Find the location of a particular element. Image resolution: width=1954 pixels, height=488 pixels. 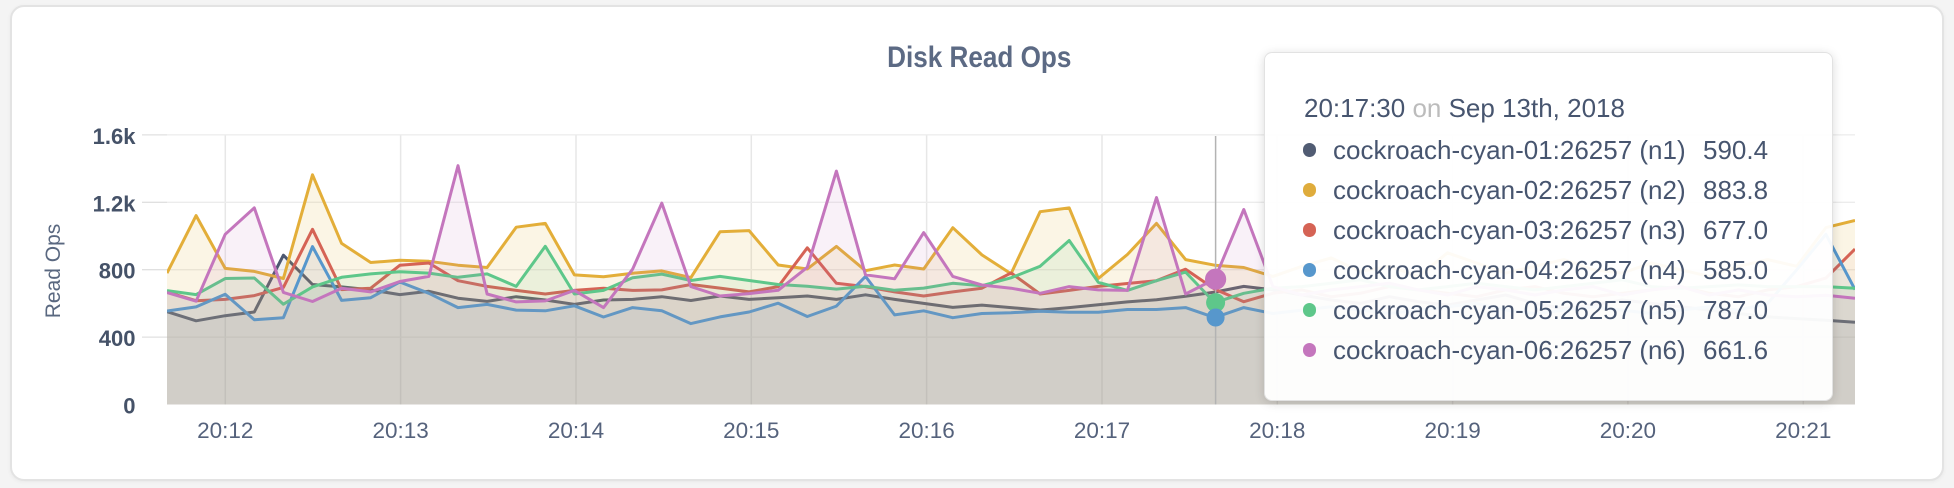

svg-text: 20:17 is located at coordinates (1102, 430).